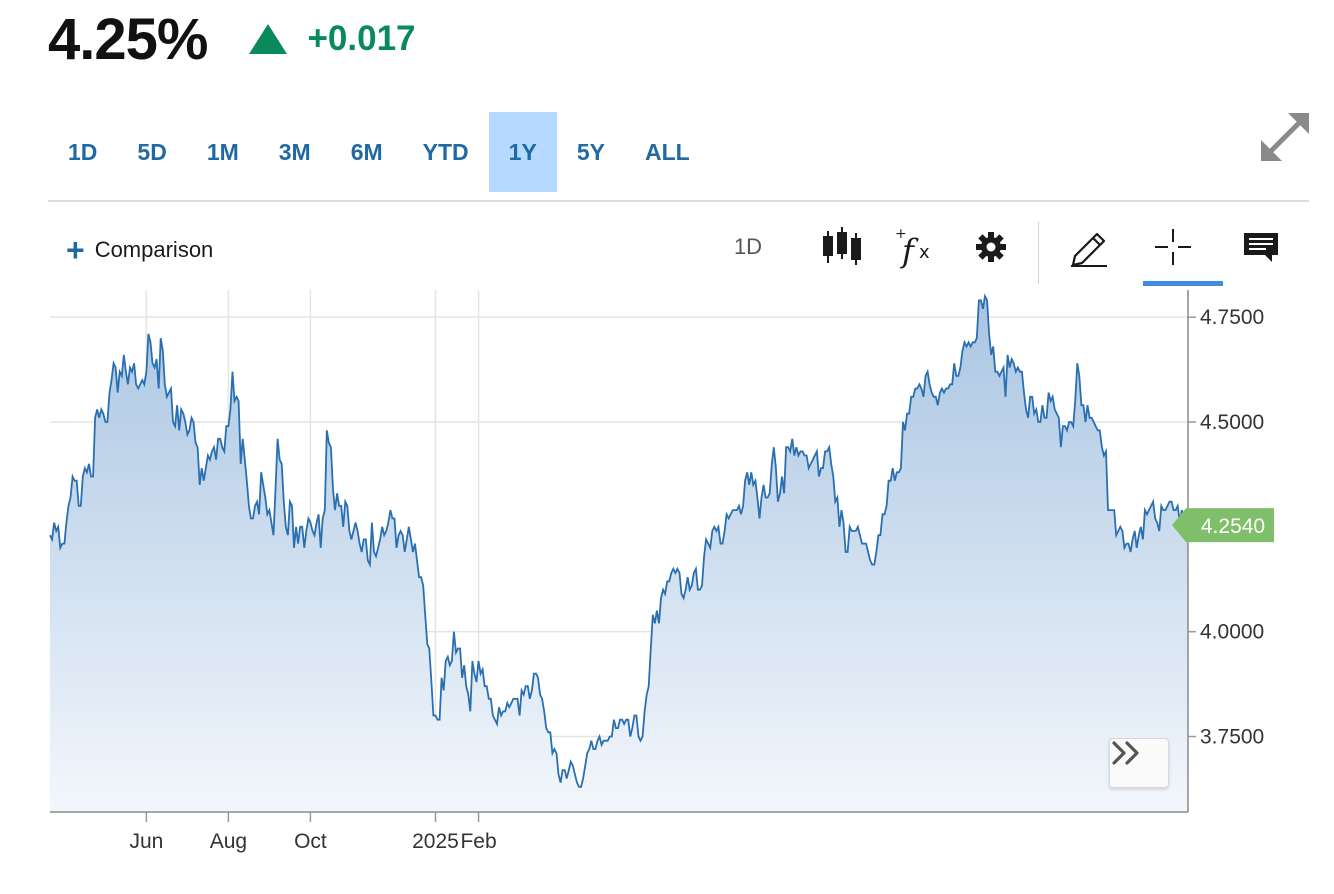 The width and height of the screenshot is (1334, 894). I want to click on quote-header: 4.25% +0.017, so click(232, 39).